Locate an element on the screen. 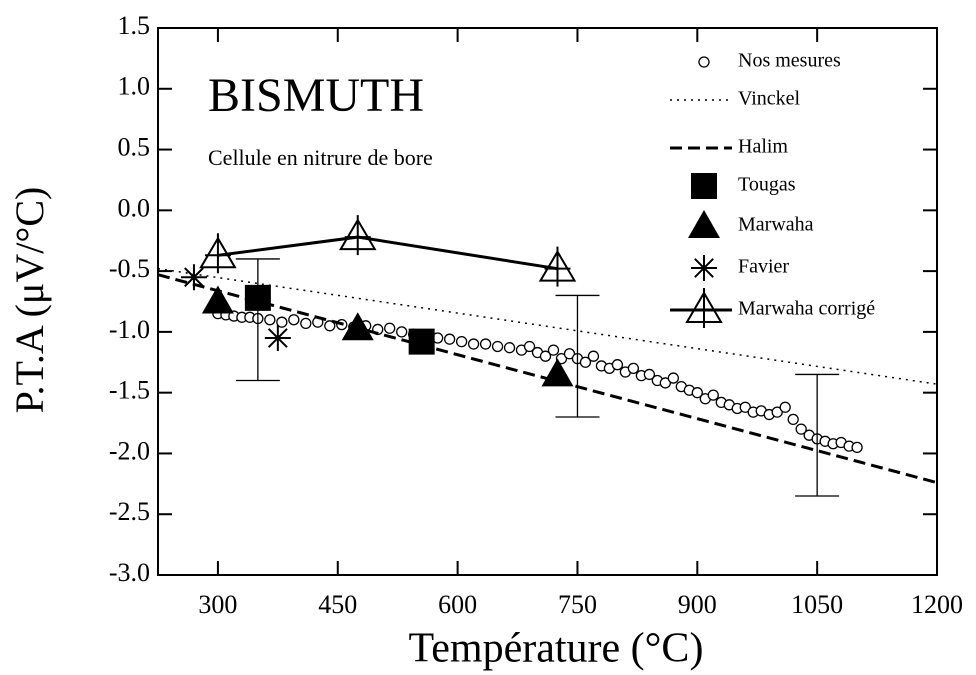  x-axis-label: Température (°C) is located at coordinates (556, 649).